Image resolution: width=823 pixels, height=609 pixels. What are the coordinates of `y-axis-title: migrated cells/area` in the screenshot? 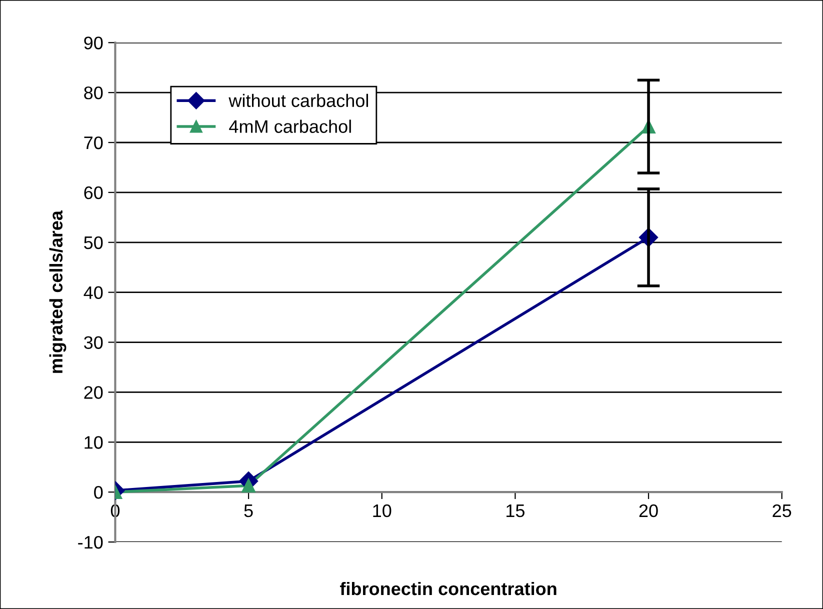 It's located at (57, 291).